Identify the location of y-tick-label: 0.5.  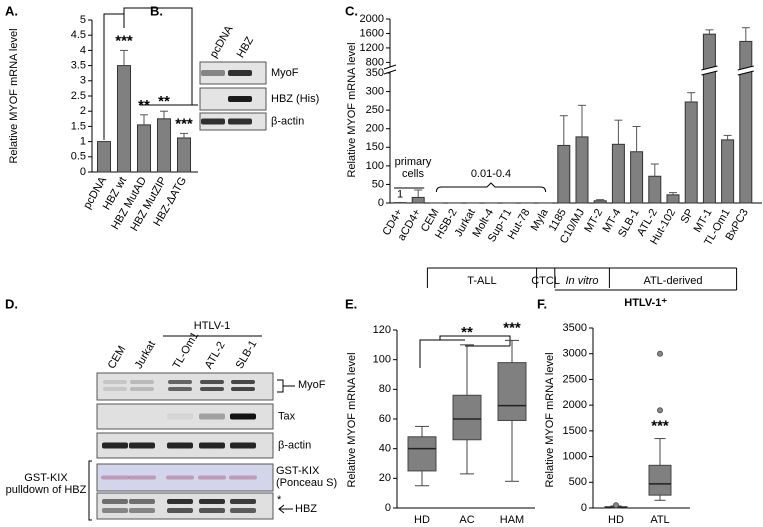
(78, 157).